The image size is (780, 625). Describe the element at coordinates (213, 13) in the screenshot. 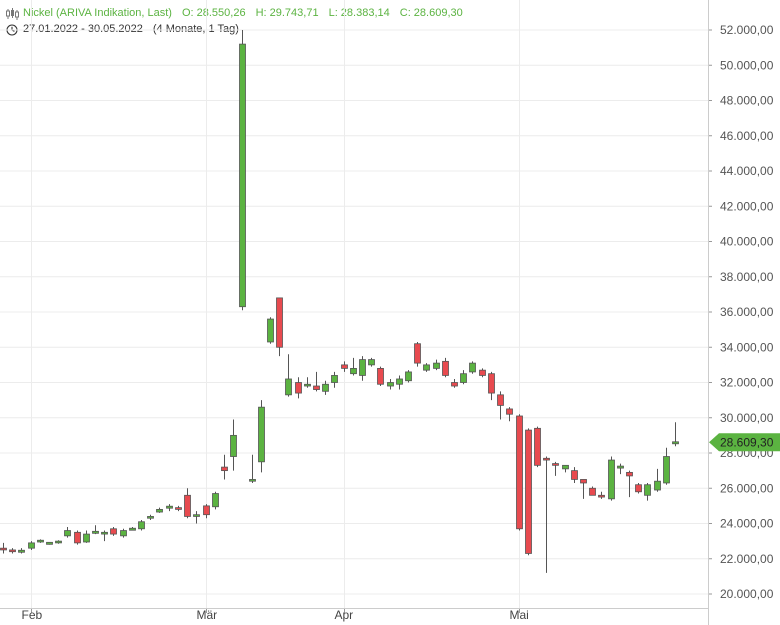

I see `open-value: O: 28.550,26` at that location.